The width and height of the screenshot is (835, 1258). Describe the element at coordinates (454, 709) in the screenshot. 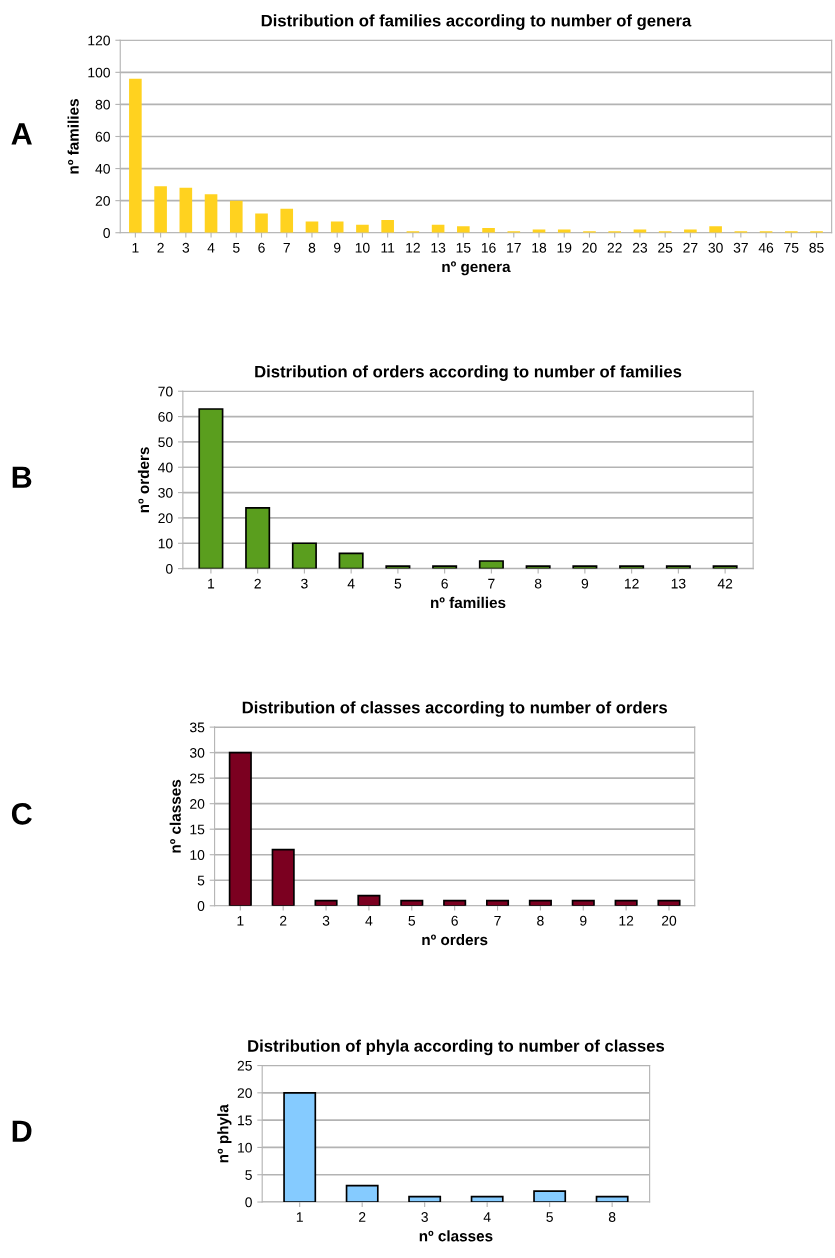

I see `chart-title: Distribution of classes according to number of orders` at that location.